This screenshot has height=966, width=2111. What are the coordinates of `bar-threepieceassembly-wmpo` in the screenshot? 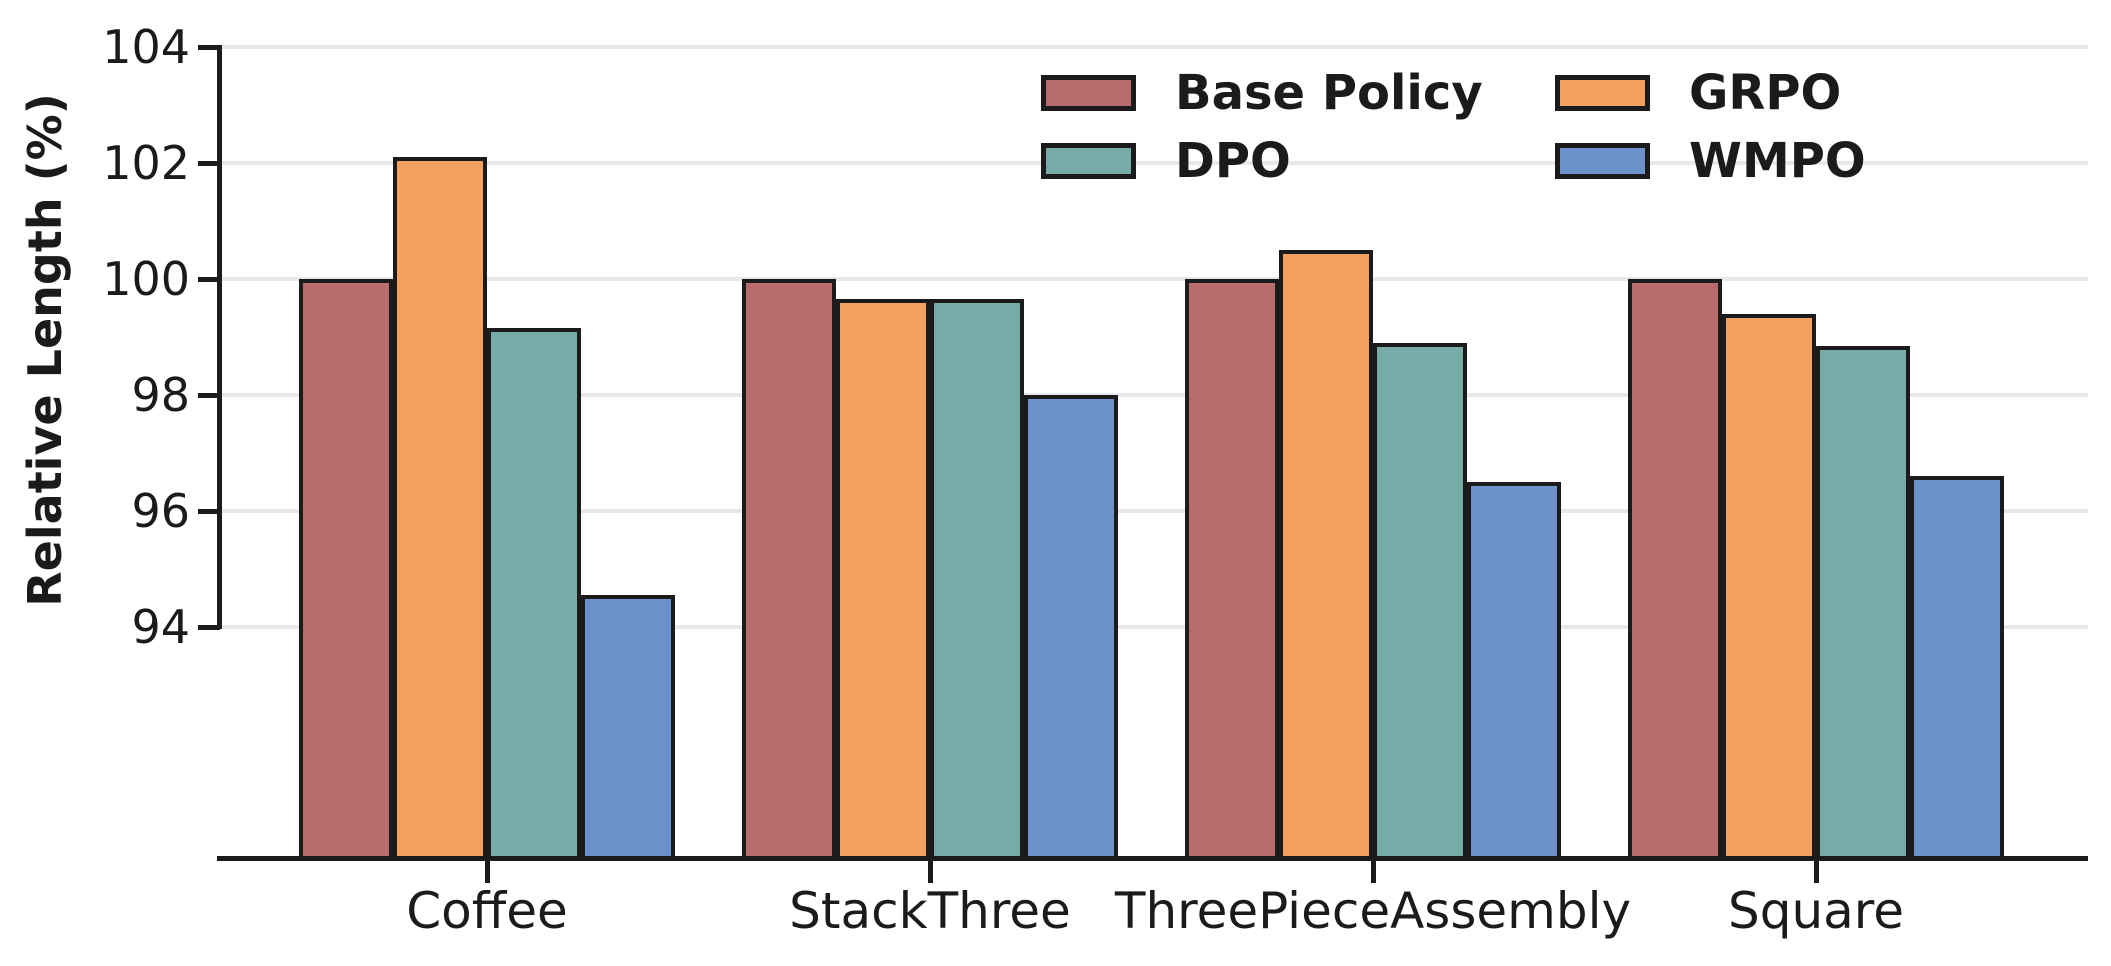 It's located at (1514, 671).